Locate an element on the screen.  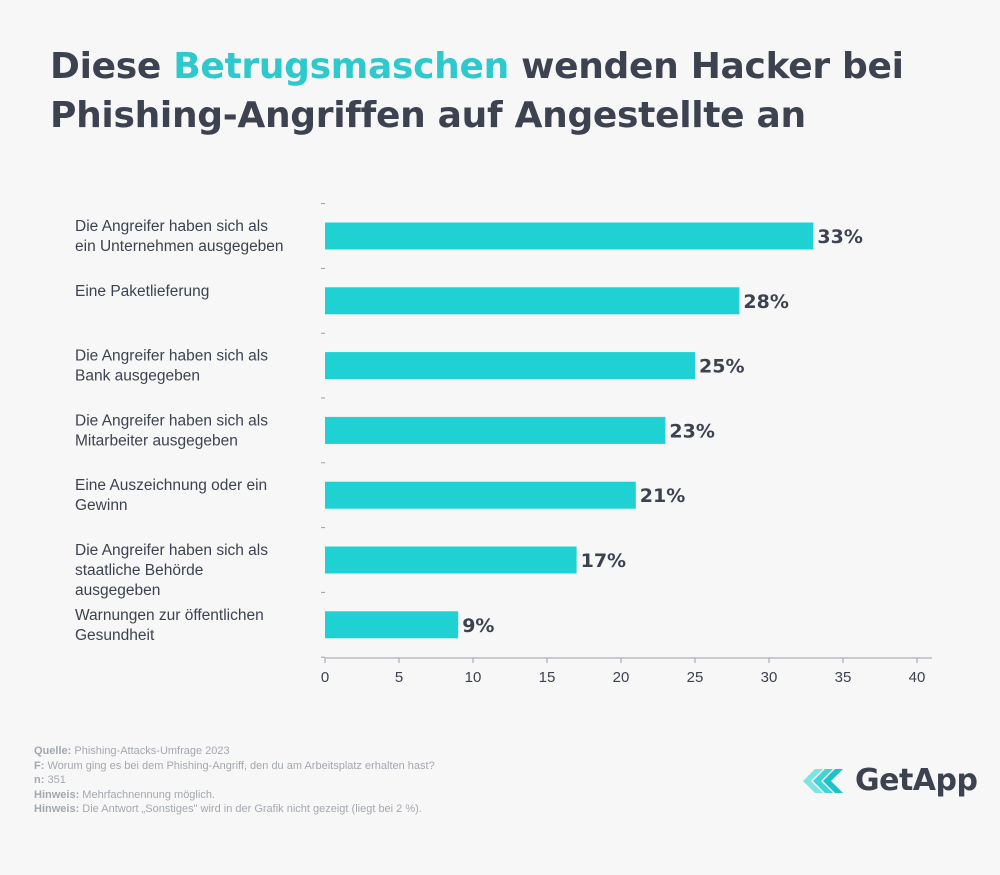
footer-n-text: 351 is located at coordinates (56, 780).